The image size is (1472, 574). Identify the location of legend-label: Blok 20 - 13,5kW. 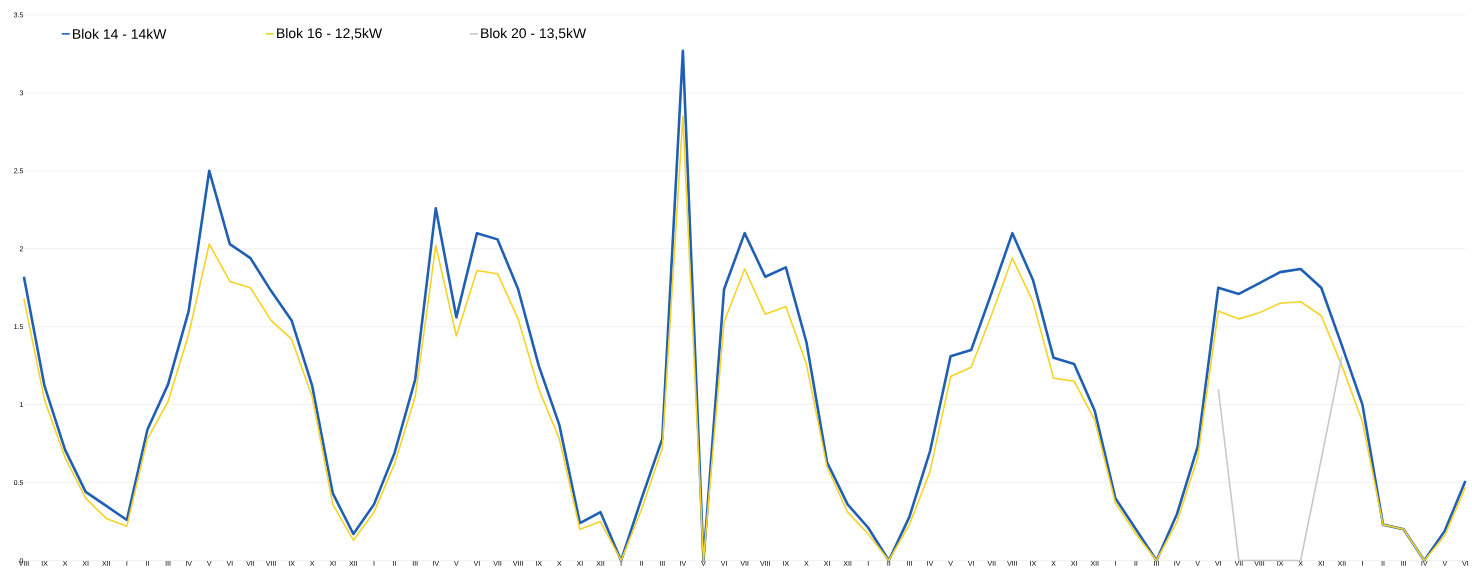
(534, 33).